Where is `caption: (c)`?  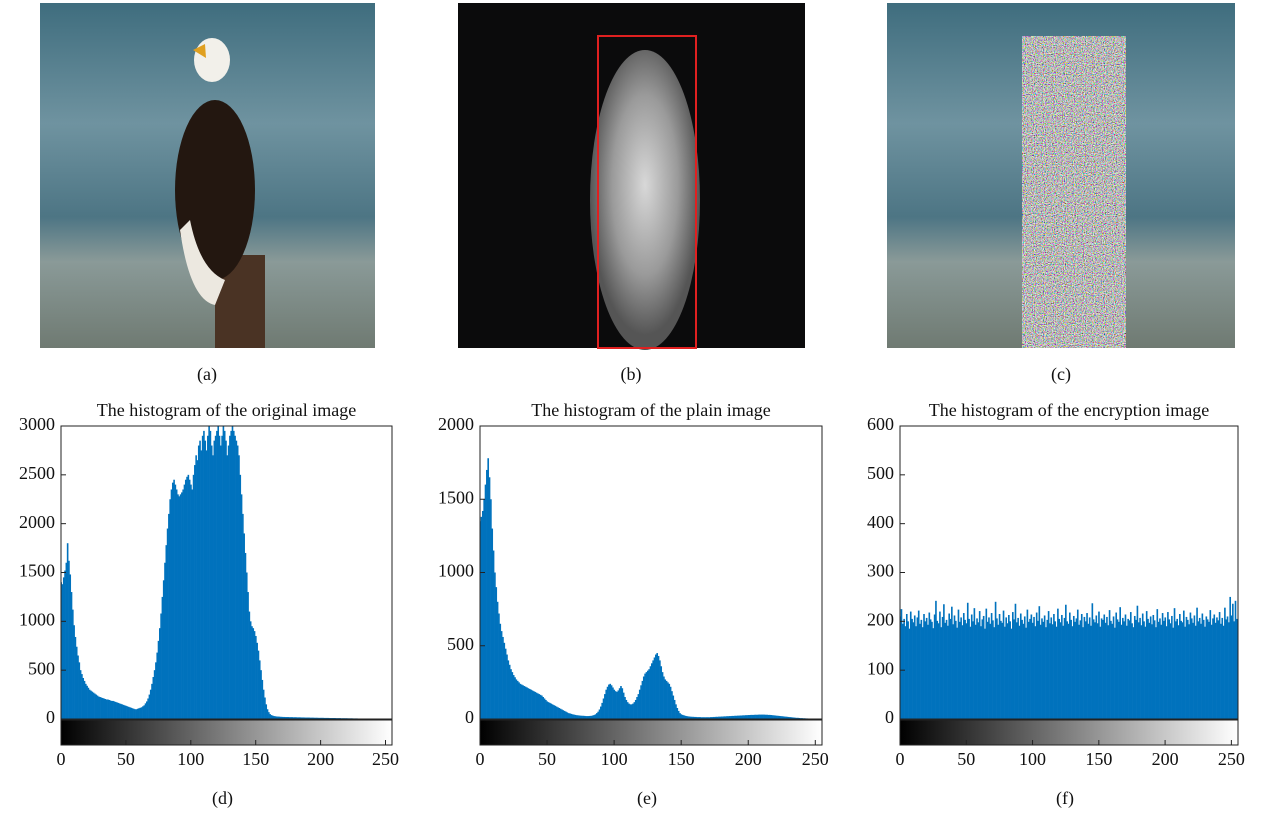
caption: (c) is located at coordinates (1061, 374).